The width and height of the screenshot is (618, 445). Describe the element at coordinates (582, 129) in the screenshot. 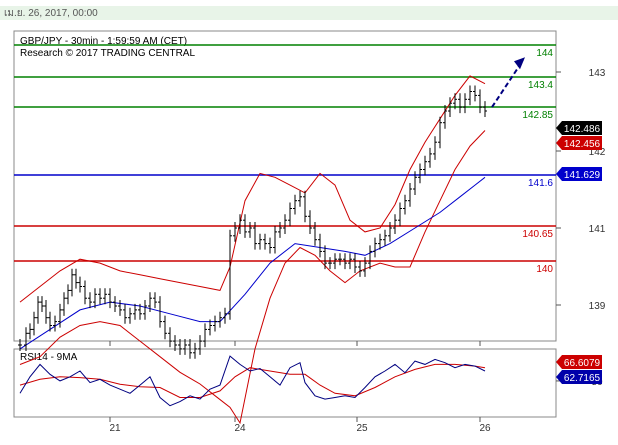

I see `price-badge-label: 142.486` at that location.